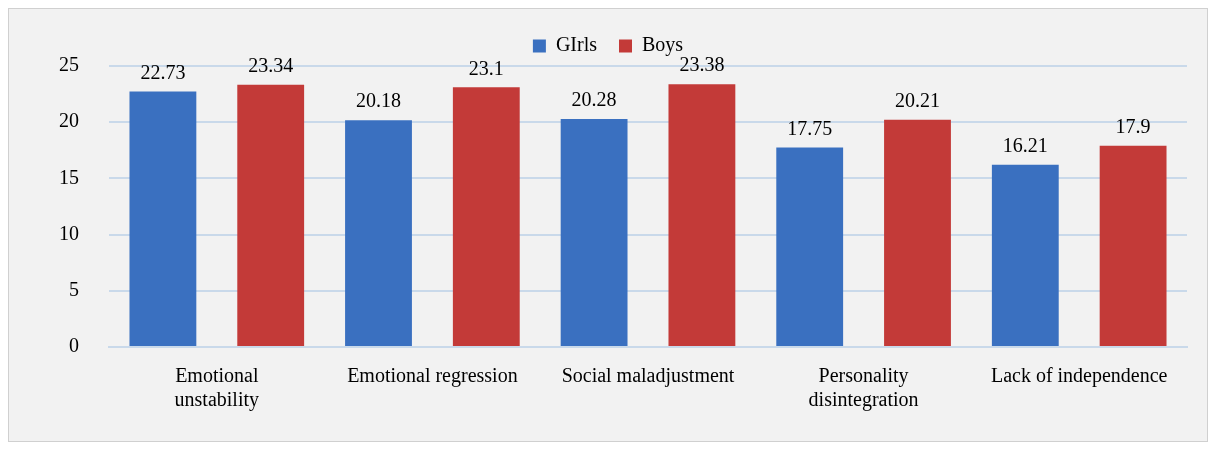 The image size is (1216, 450). I want to click on data-label: 17.9, so click(1133, 126).